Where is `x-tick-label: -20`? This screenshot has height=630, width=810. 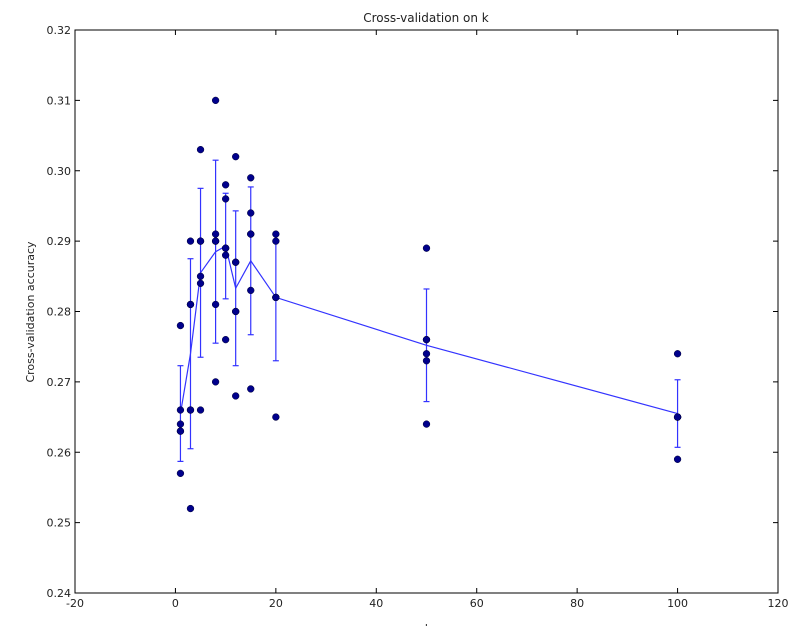
x-tick-label: -20 is located at coordinates (75, 603).